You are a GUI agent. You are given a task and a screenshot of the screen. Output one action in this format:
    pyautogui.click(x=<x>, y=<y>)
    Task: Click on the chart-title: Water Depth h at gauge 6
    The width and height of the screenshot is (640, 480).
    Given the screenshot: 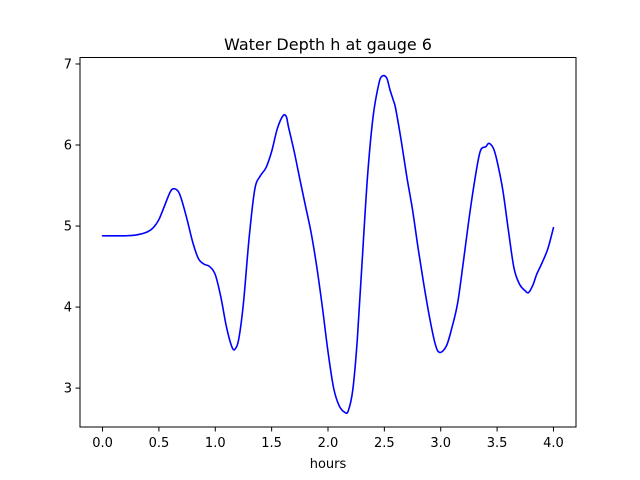 What is the action you would take?
    pyautogui.click(x=328, y=44)
    